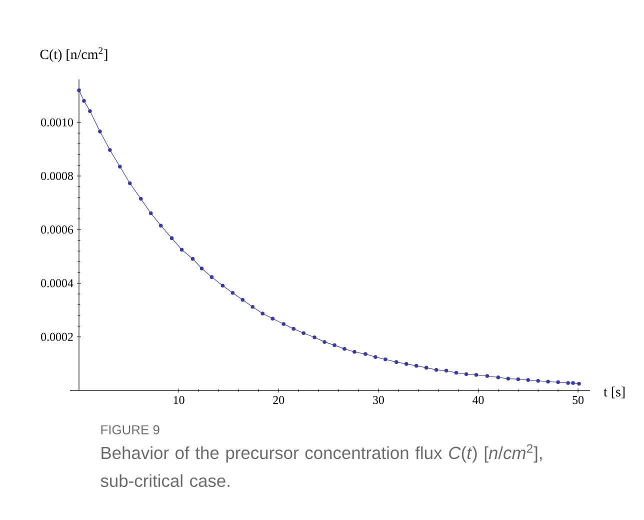 The image size is (644, 520). What do you see at coordinates (57, 336) in the screenshot?
I see `y-tick-label: 0.0002` at bounding box center [57, 336].